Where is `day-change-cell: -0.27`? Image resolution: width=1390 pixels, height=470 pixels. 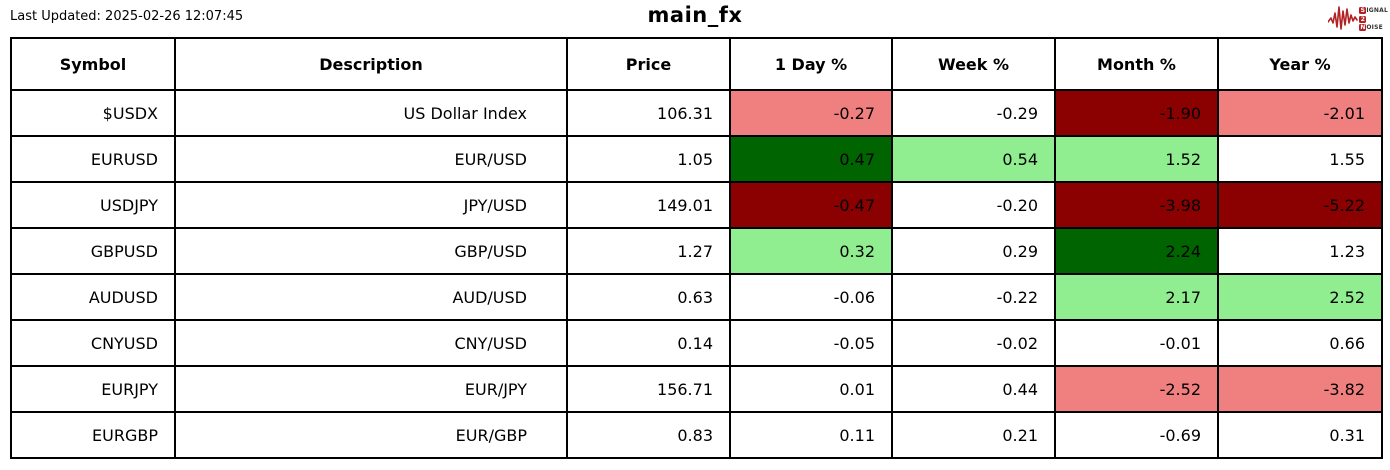 day-change-cell: -0.27 is located at coordinates (811, 113).